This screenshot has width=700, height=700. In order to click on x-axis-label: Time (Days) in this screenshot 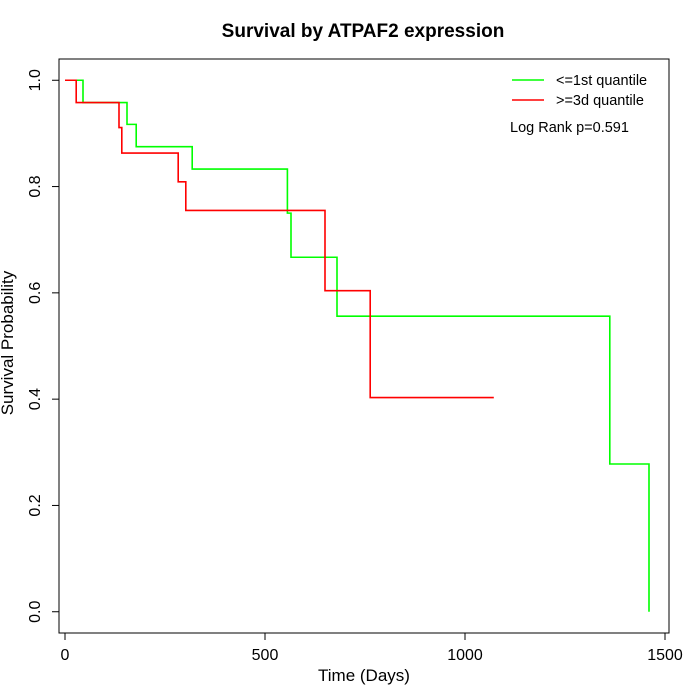, I will do `click(364, 675)`.